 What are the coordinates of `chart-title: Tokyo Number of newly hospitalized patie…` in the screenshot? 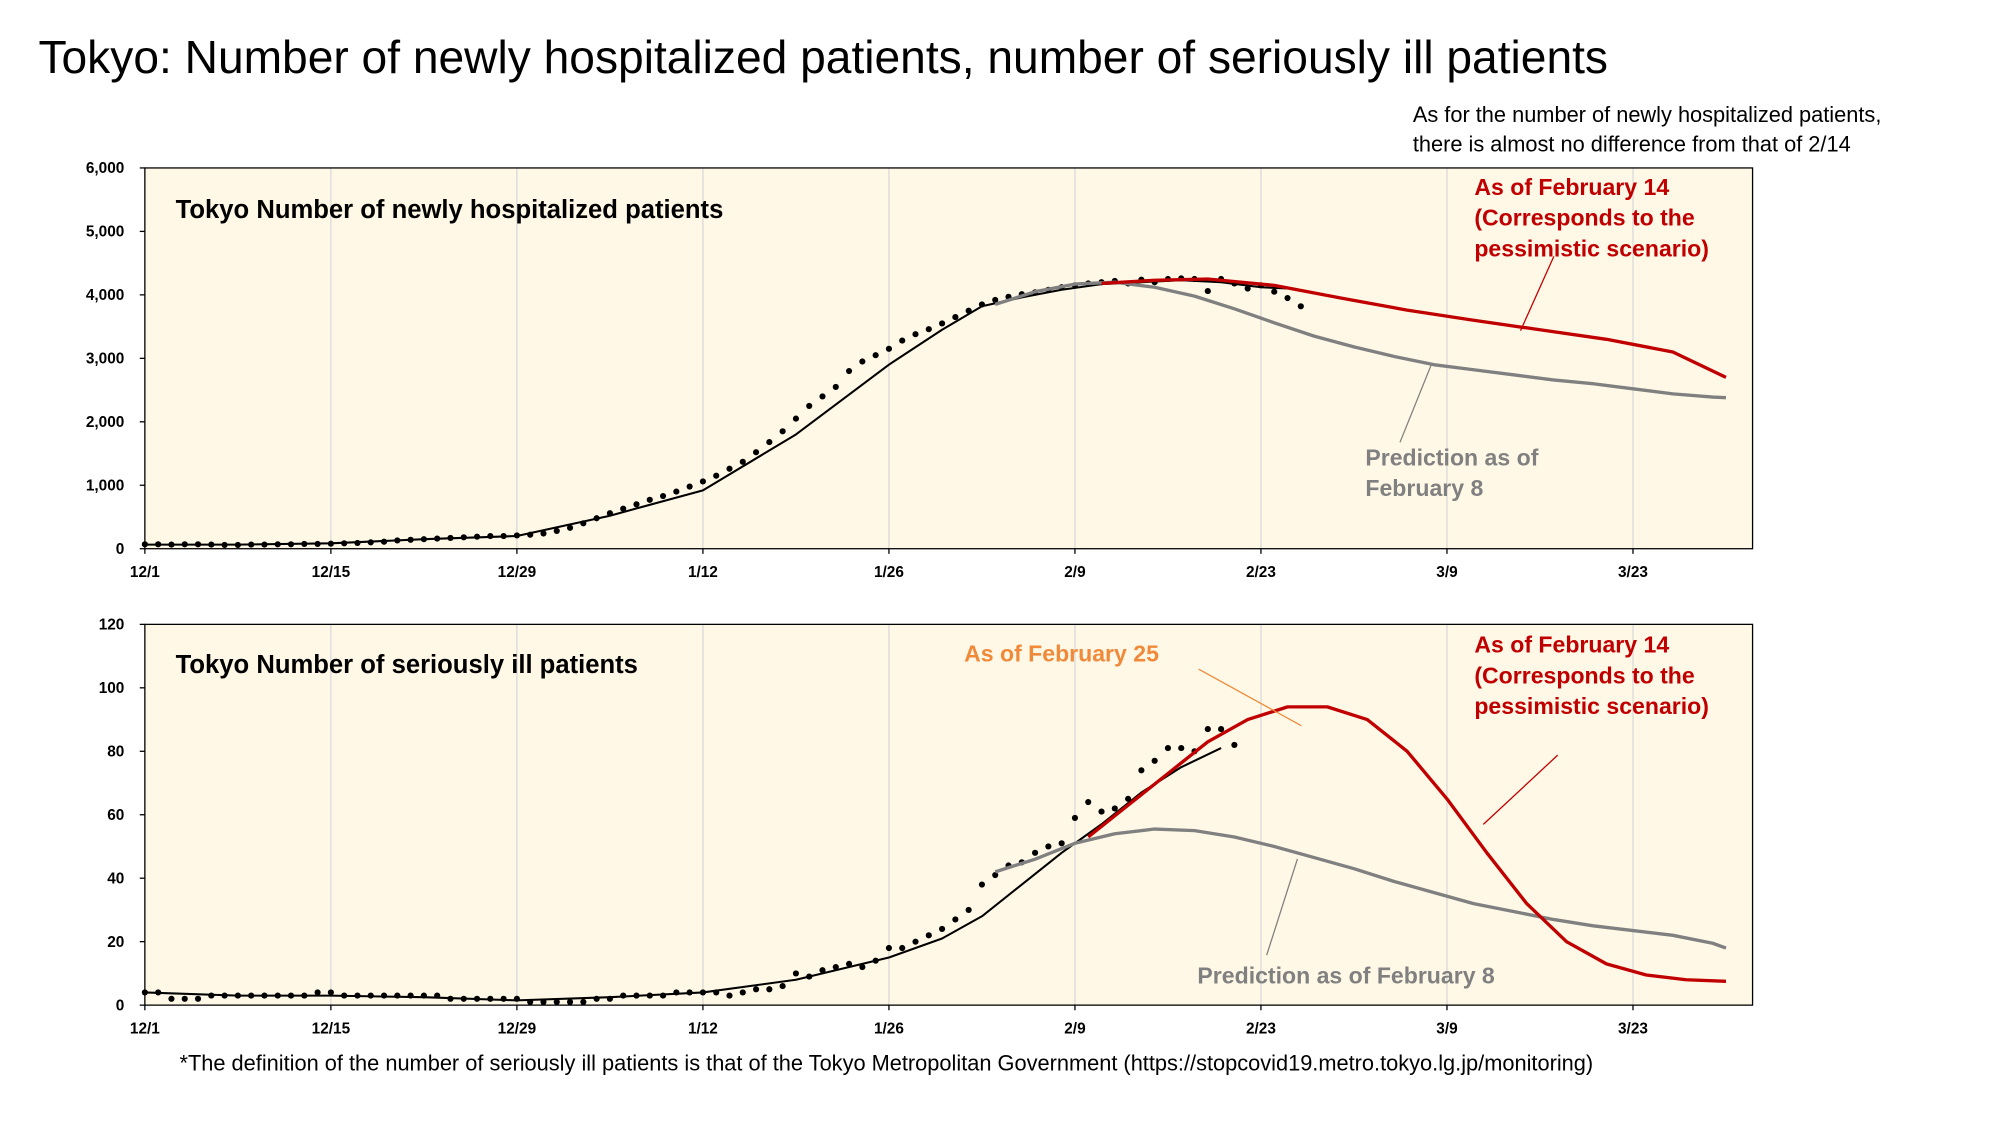 It's located at (450, 210).